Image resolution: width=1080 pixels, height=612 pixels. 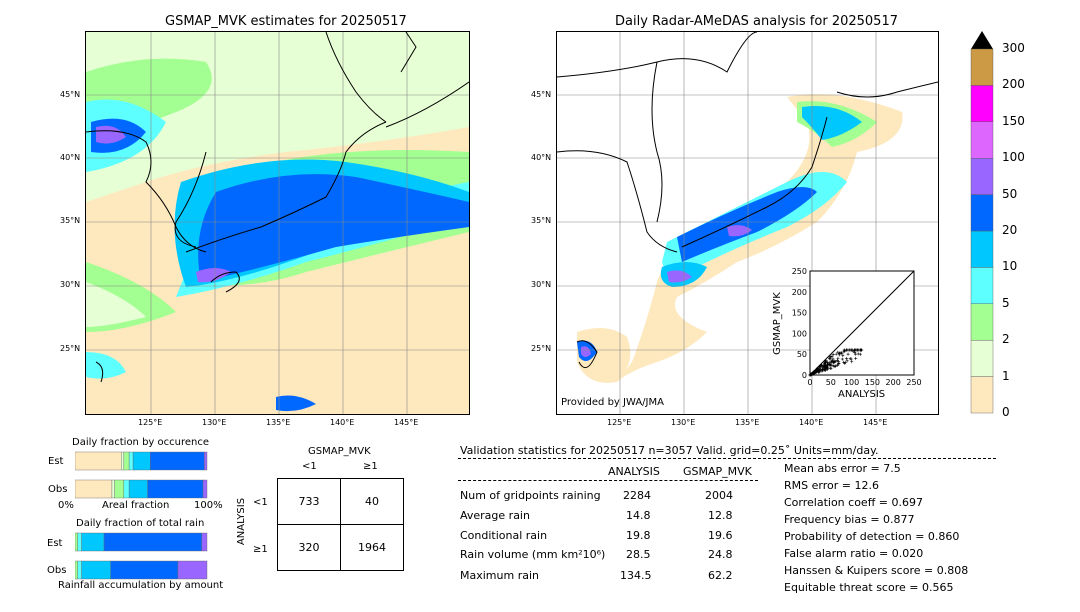 What do you see at coordinates (70, 284) in the screenshot?
I see `left-lat-30: 30°N` at bounding box center [70, 284].